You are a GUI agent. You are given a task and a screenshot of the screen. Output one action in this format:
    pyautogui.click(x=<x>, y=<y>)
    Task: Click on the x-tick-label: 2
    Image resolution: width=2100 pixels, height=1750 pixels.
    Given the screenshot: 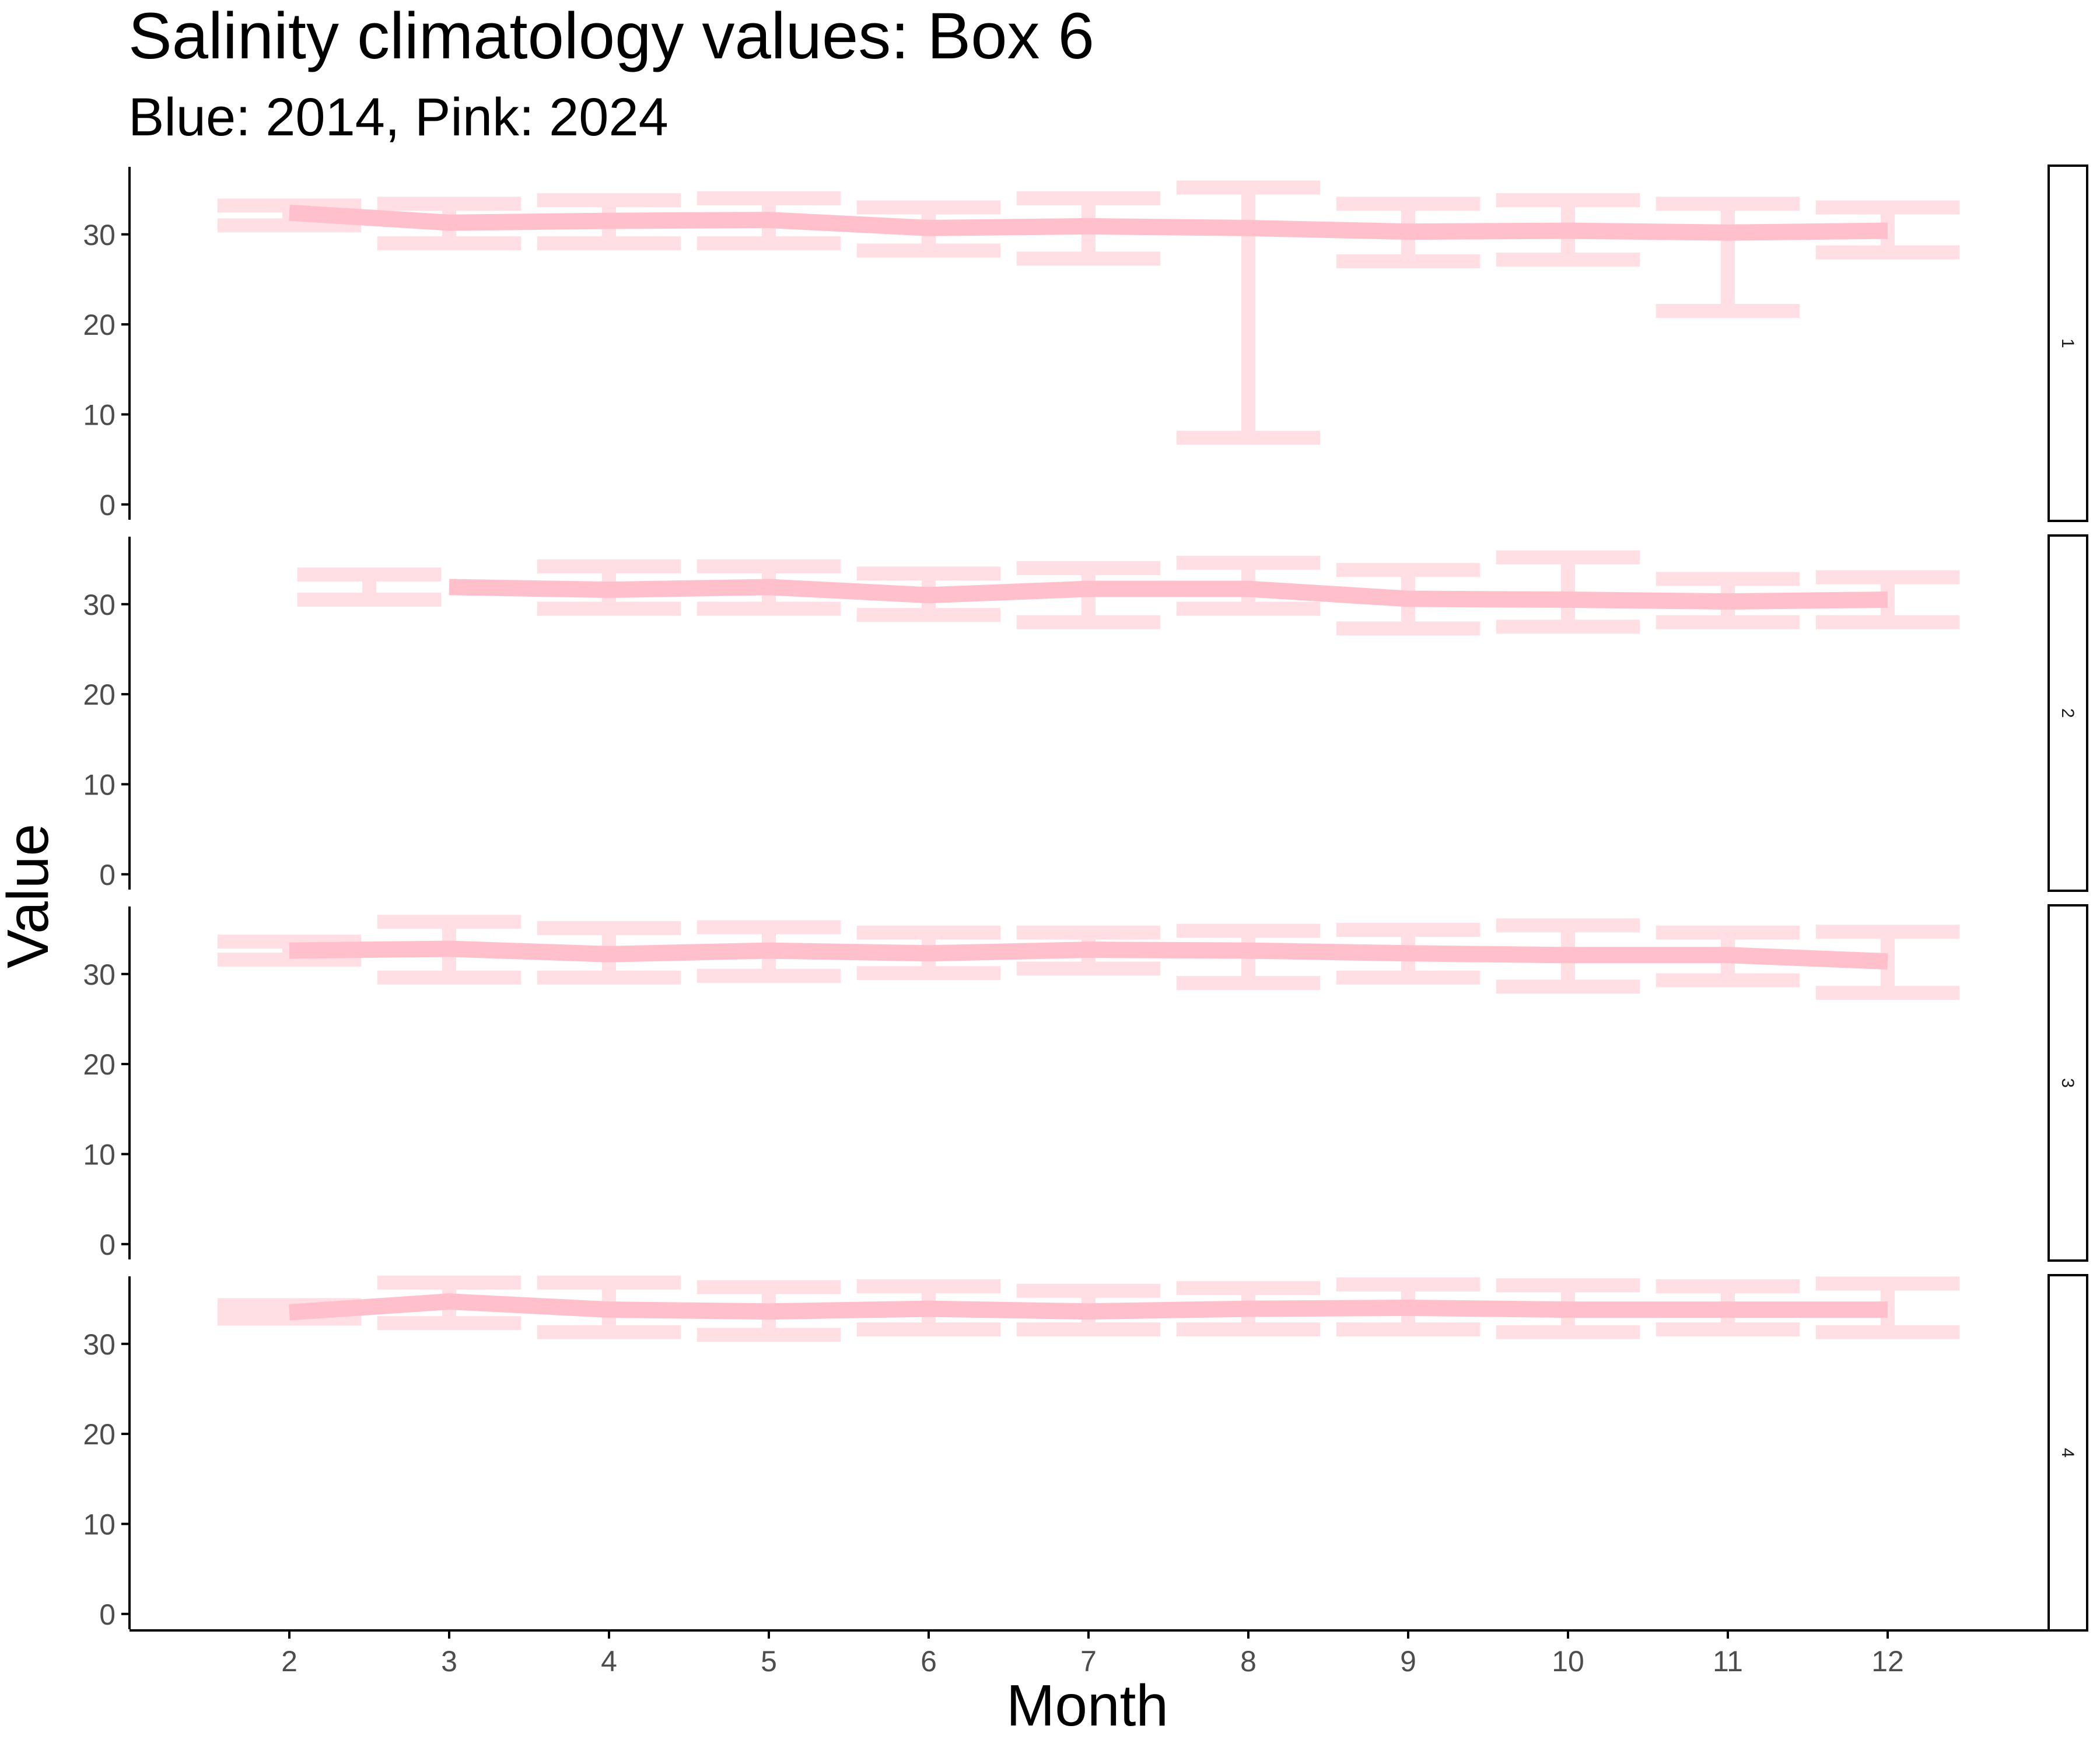 What is the action you would take?
    pyautogui.click(x=289, y=1661)
    